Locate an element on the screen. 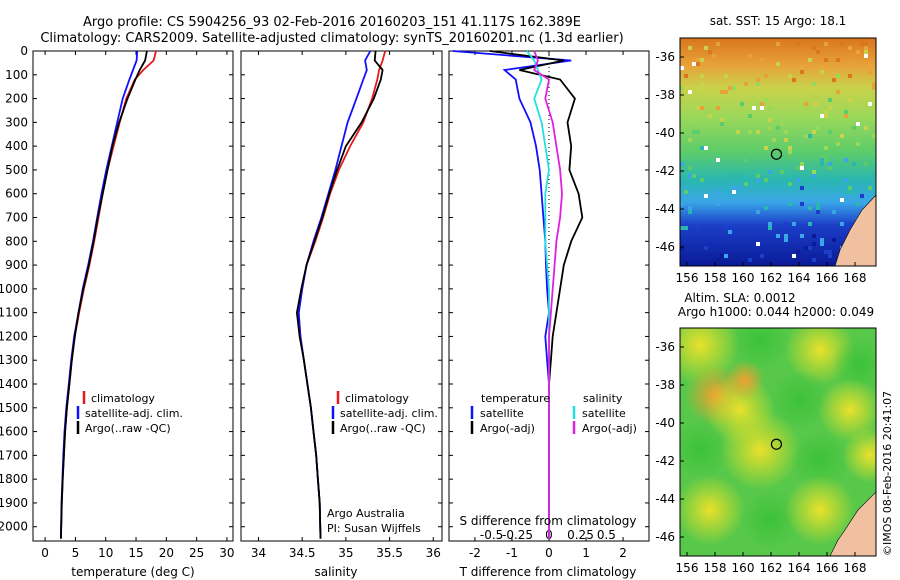 The width and height of the screenshot is (900, 580). depth-tick-label: 1400 is located at coordinates (14, 384).